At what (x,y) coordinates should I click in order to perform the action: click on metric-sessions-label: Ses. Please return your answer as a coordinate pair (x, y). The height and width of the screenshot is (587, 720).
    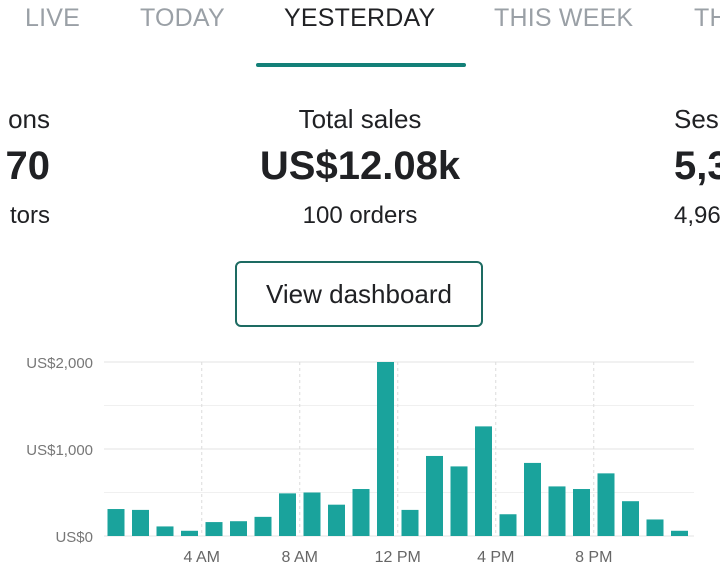
    Looking at the image, I should click on (696, 119).